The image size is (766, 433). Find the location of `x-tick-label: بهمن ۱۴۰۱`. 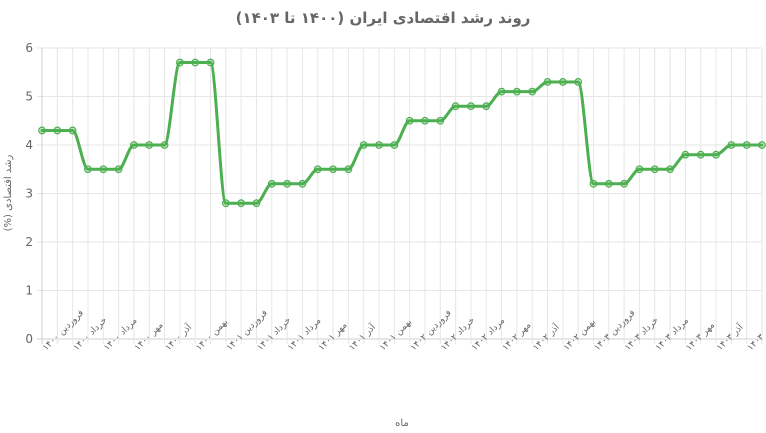

x-tick-label: بهمن ۱۴۰۱ is located at coordinates (396, 335).